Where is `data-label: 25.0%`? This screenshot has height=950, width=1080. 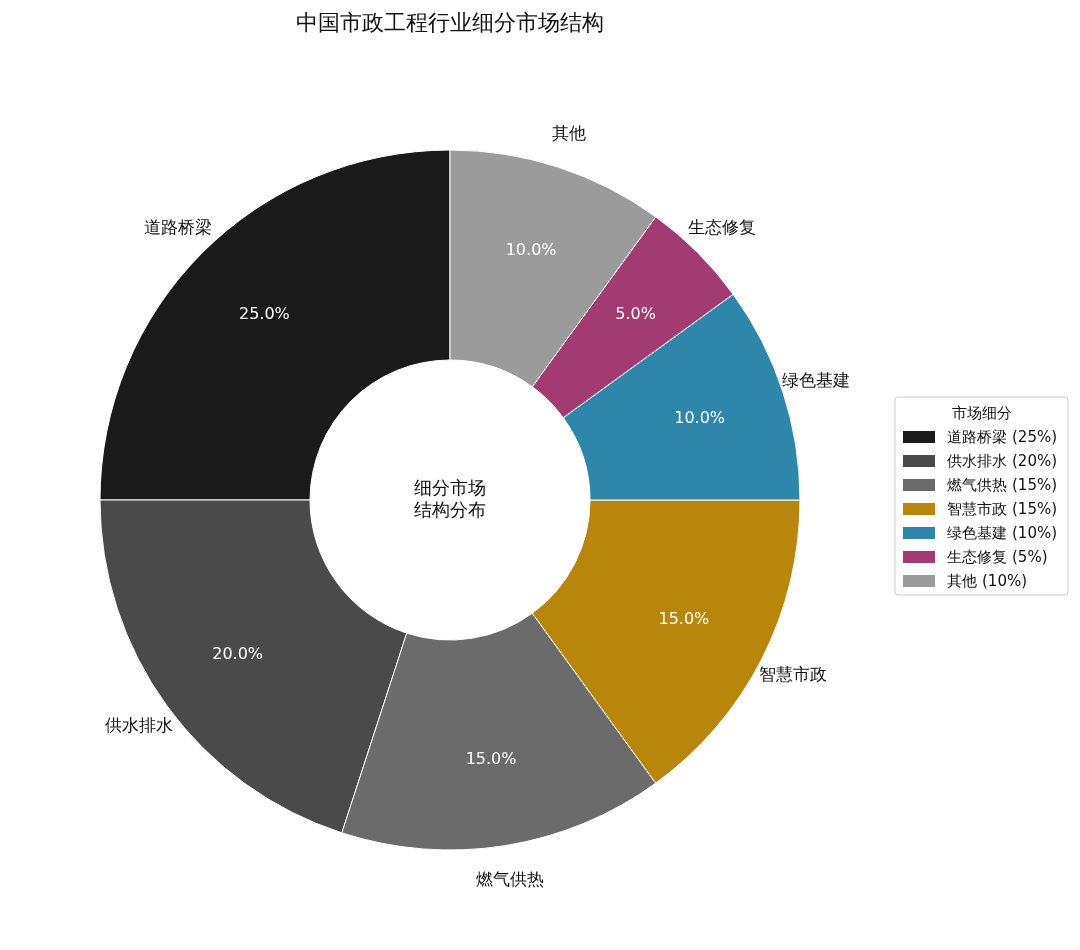 data-label: 25.0% is located at coordinates (264, 313).